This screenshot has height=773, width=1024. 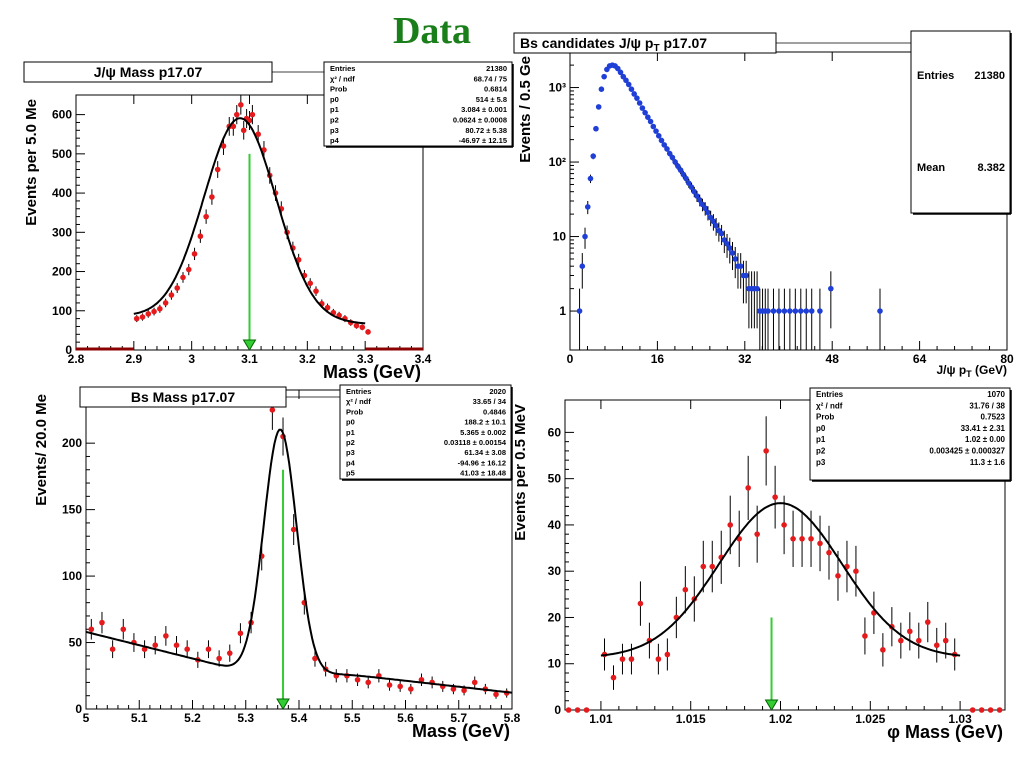 What do you see at coordinates (31, 162) in the screenshot?
I see `y-axis-label: Events per 5.0 Me` at bounding box center [31, 162].